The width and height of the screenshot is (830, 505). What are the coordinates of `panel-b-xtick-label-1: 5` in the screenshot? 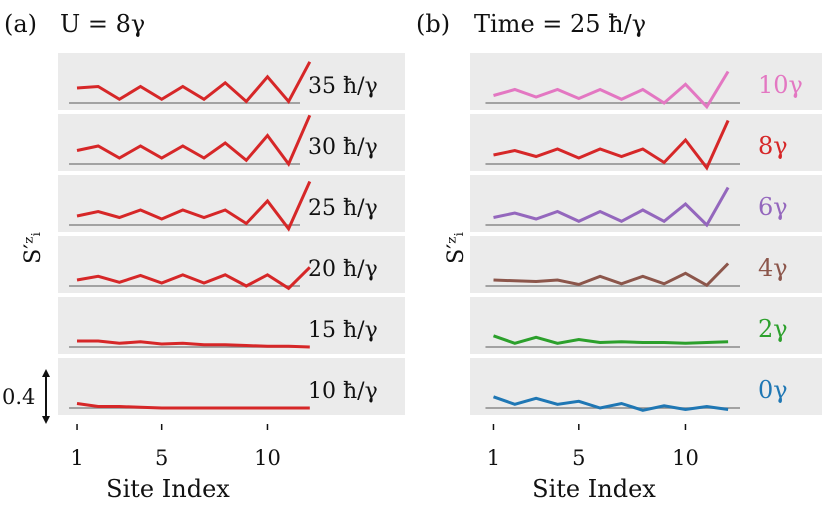 It's located at (578, 458).